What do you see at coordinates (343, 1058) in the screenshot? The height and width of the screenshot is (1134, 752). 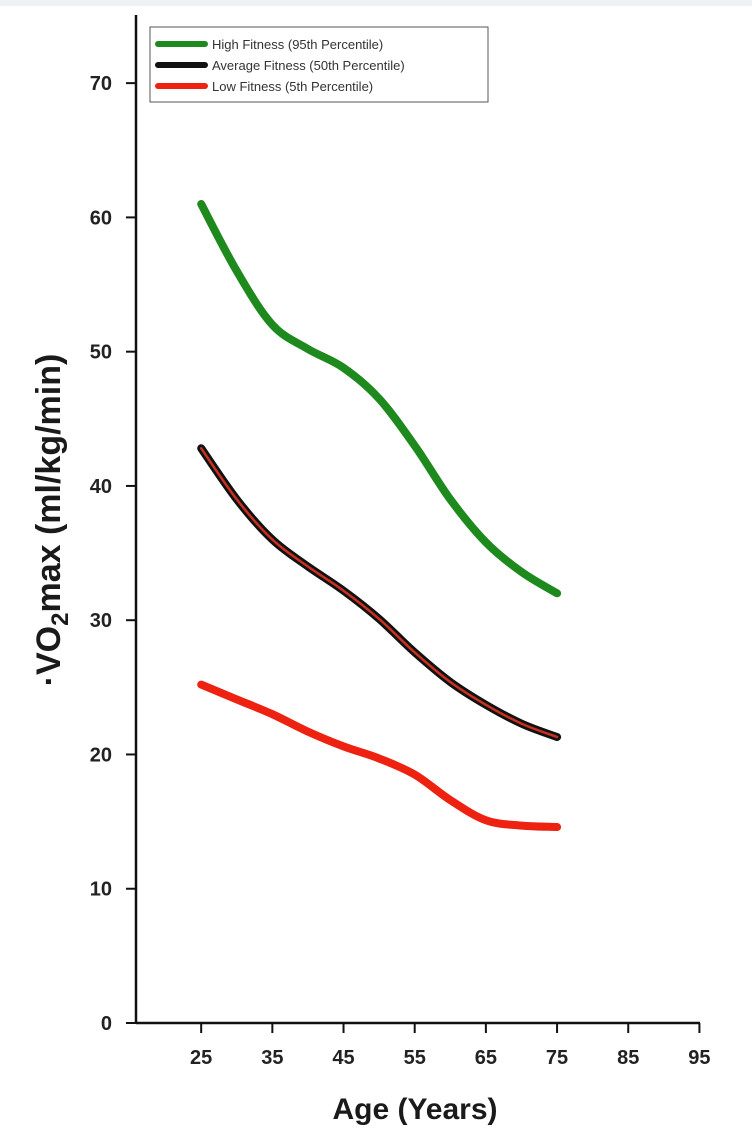 I see `x-tick-label: 45` at bounding box center [343, 1058].